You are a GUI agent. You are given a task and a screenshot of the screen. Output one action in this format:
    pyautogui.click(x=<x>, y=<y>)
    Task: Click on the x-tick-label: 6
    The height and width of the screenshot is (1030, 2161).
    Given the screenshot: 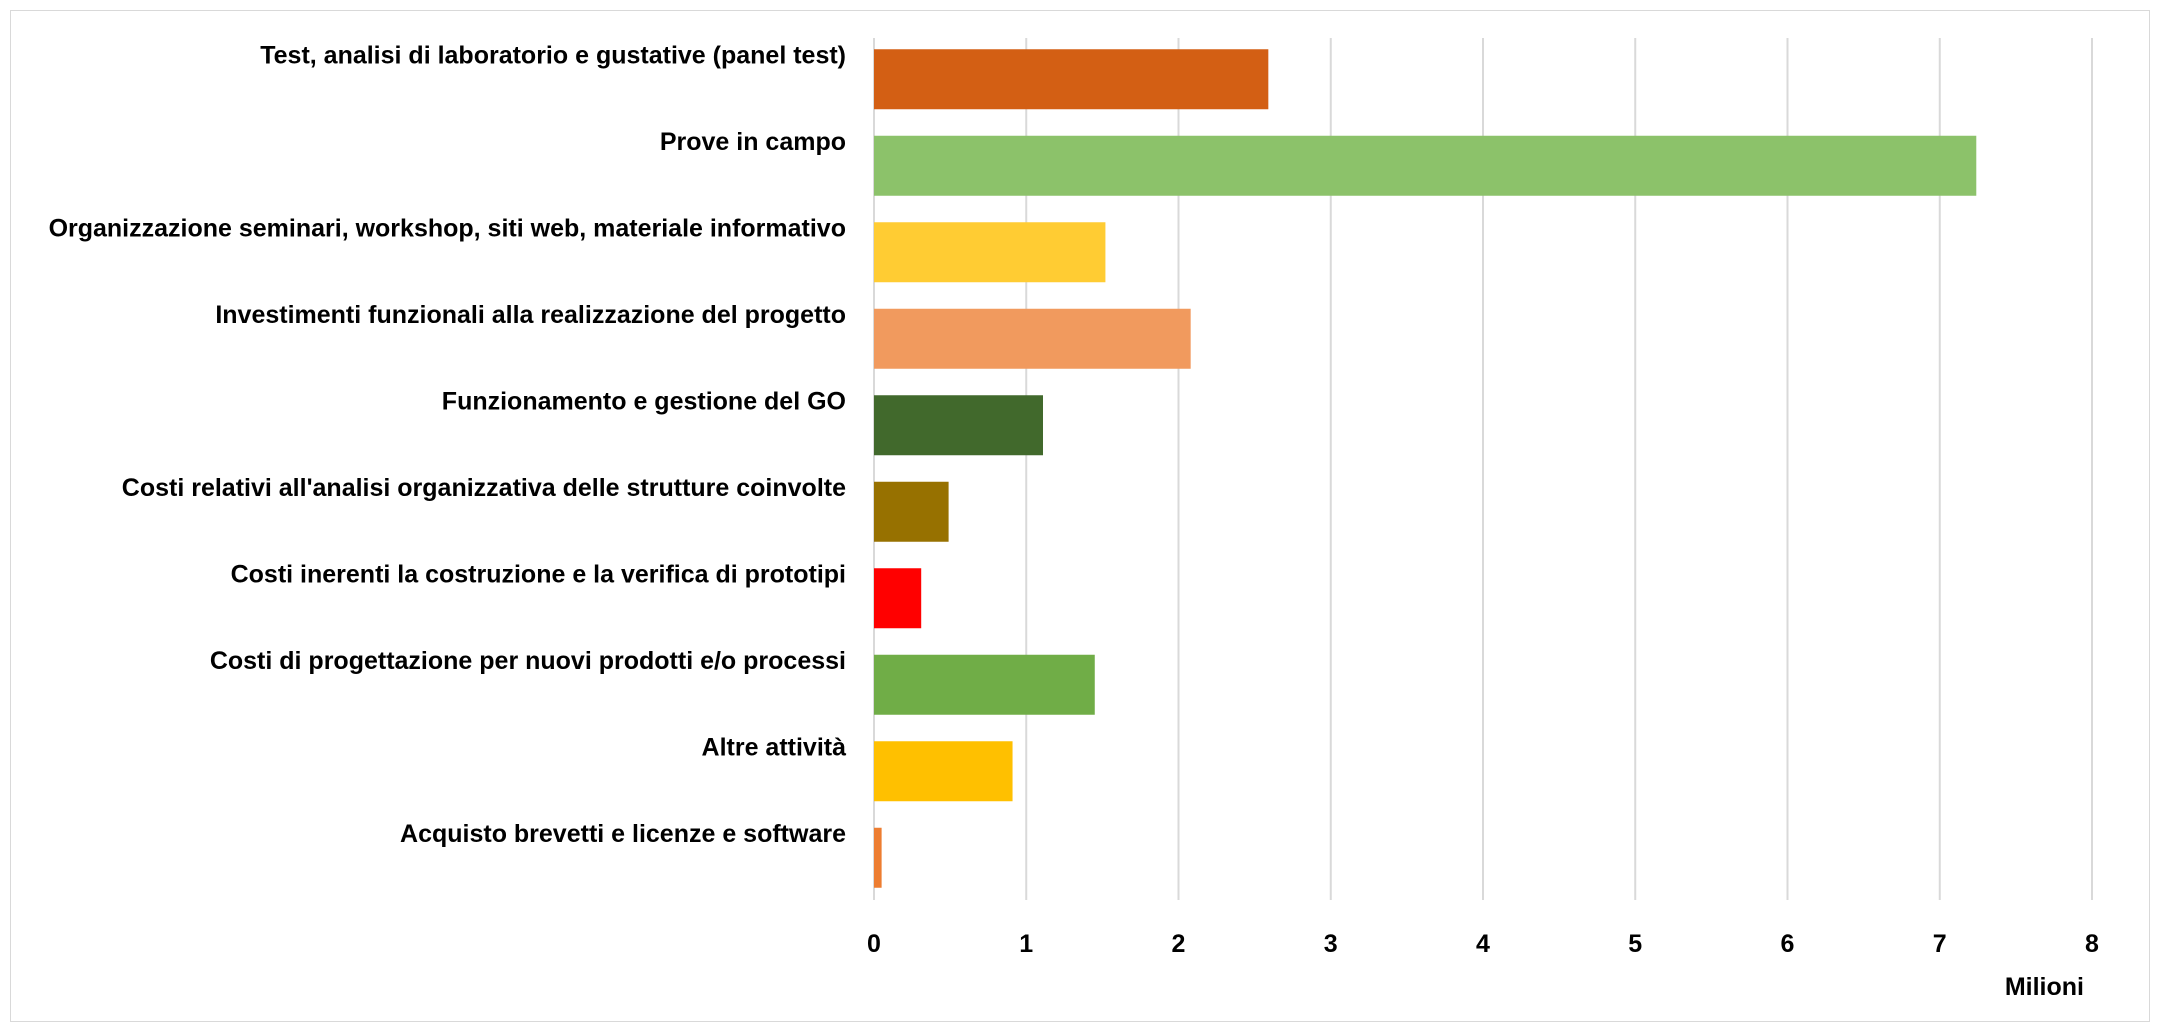 What is the action you would take?
    pyautogui.click(x=1788, y=944)
    